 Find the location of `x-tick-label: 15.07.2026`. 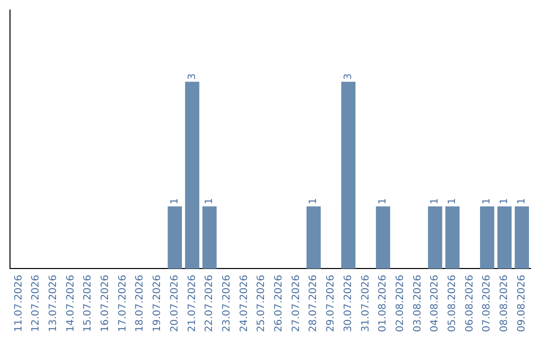

x-tick-label: 15.07.2026 is located at coordinates (88, 303).